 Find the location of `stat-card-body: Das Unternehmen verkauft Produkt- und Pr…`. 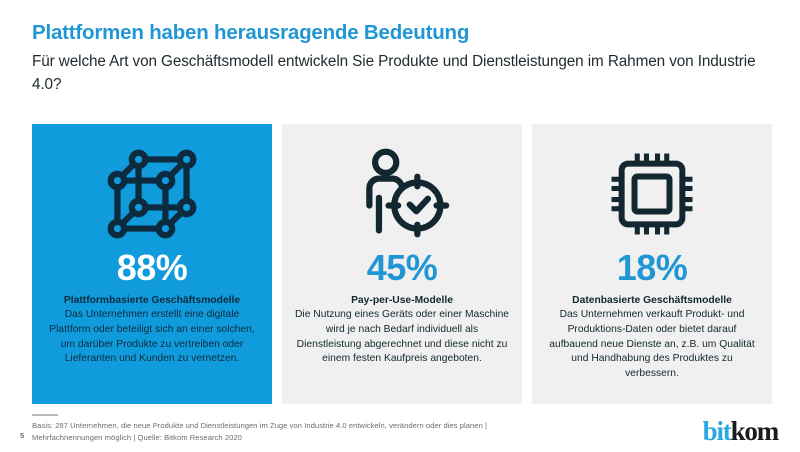

stat-card-body: Das Unternehmen verkauft Produkt- und Pr… is located at coordinates (652, 344).